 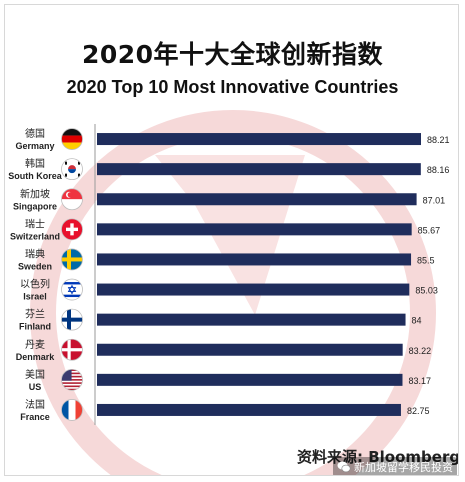 I want to click on bar-value-label: 87.01, so click(x=434, y=200).